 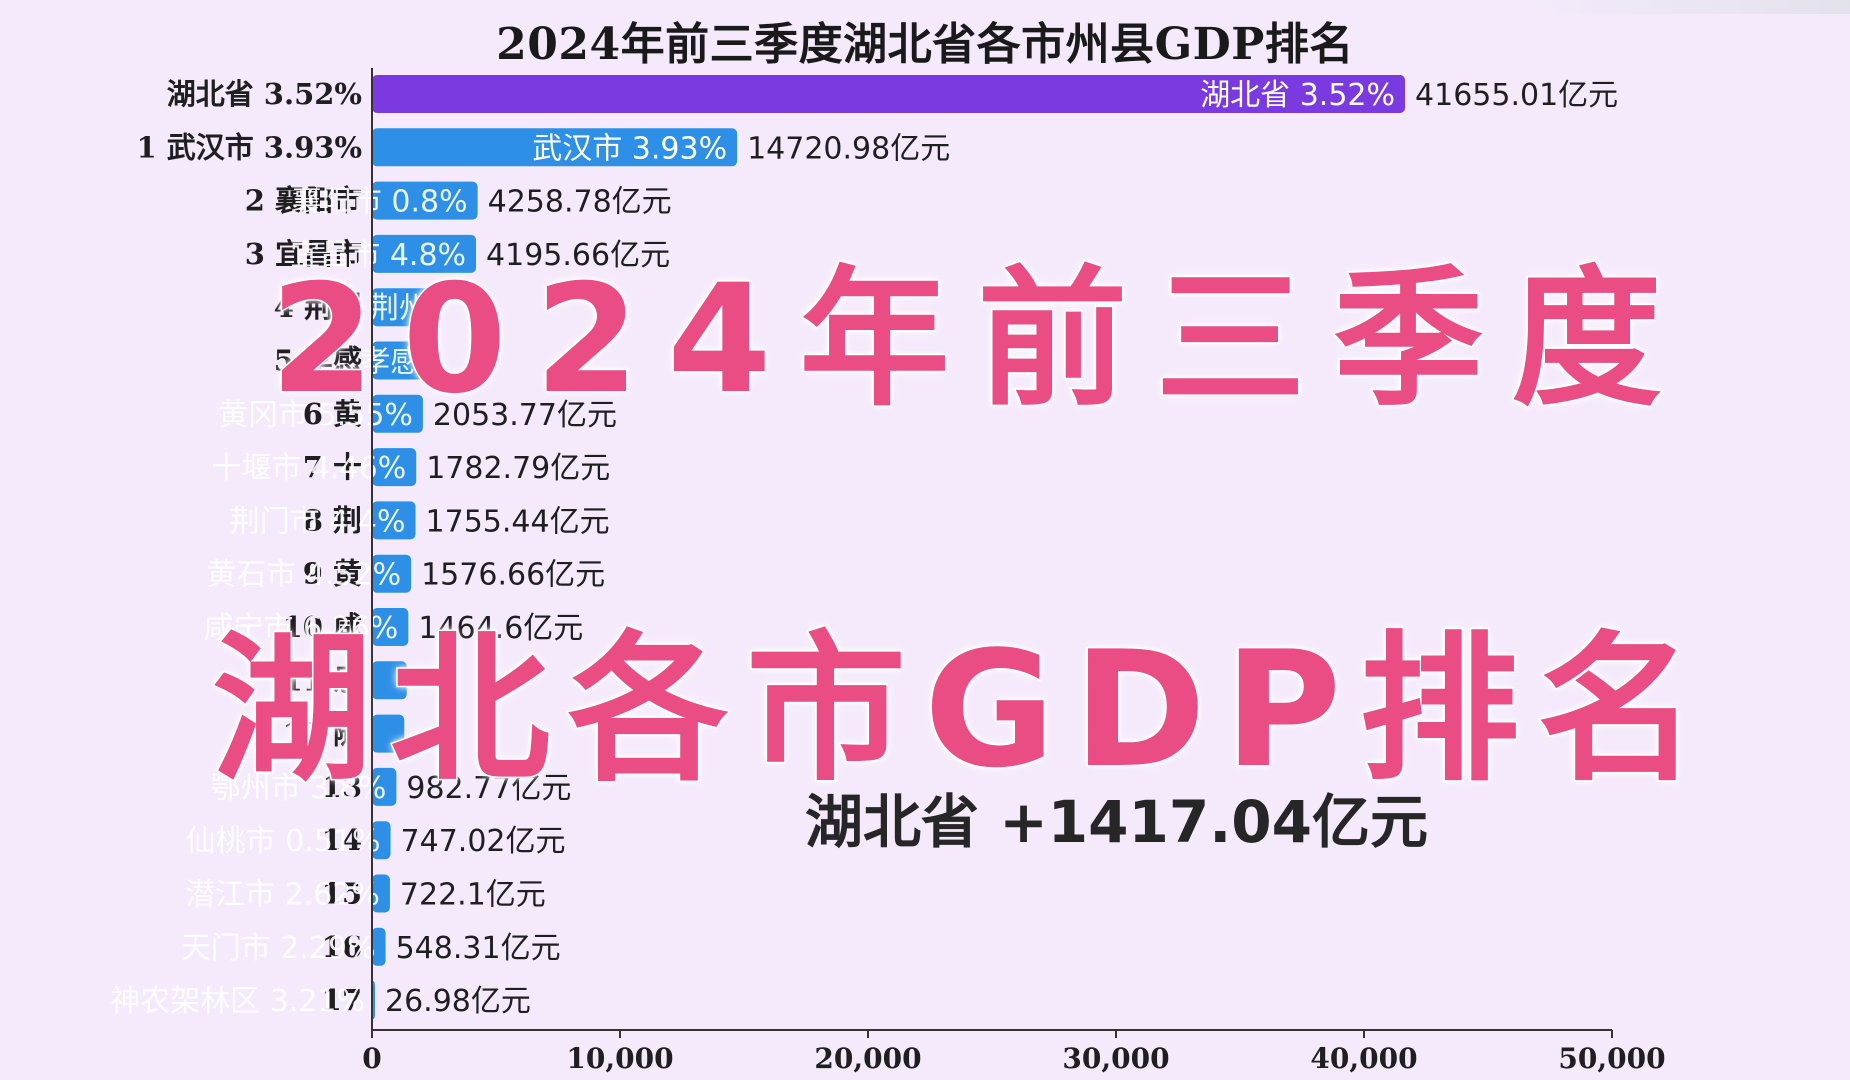 What do you see at coordinates (488, 788) in the screenshot?
I see `data-label: 982.77亿元` at bounding box center [488, 788].